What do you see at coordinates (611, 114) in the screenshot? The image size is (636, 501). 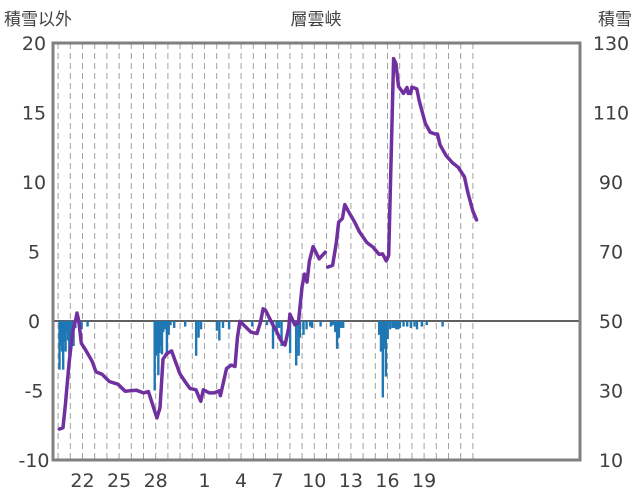 I see `right-tick-label: 110` at bounding box center [611, 114].